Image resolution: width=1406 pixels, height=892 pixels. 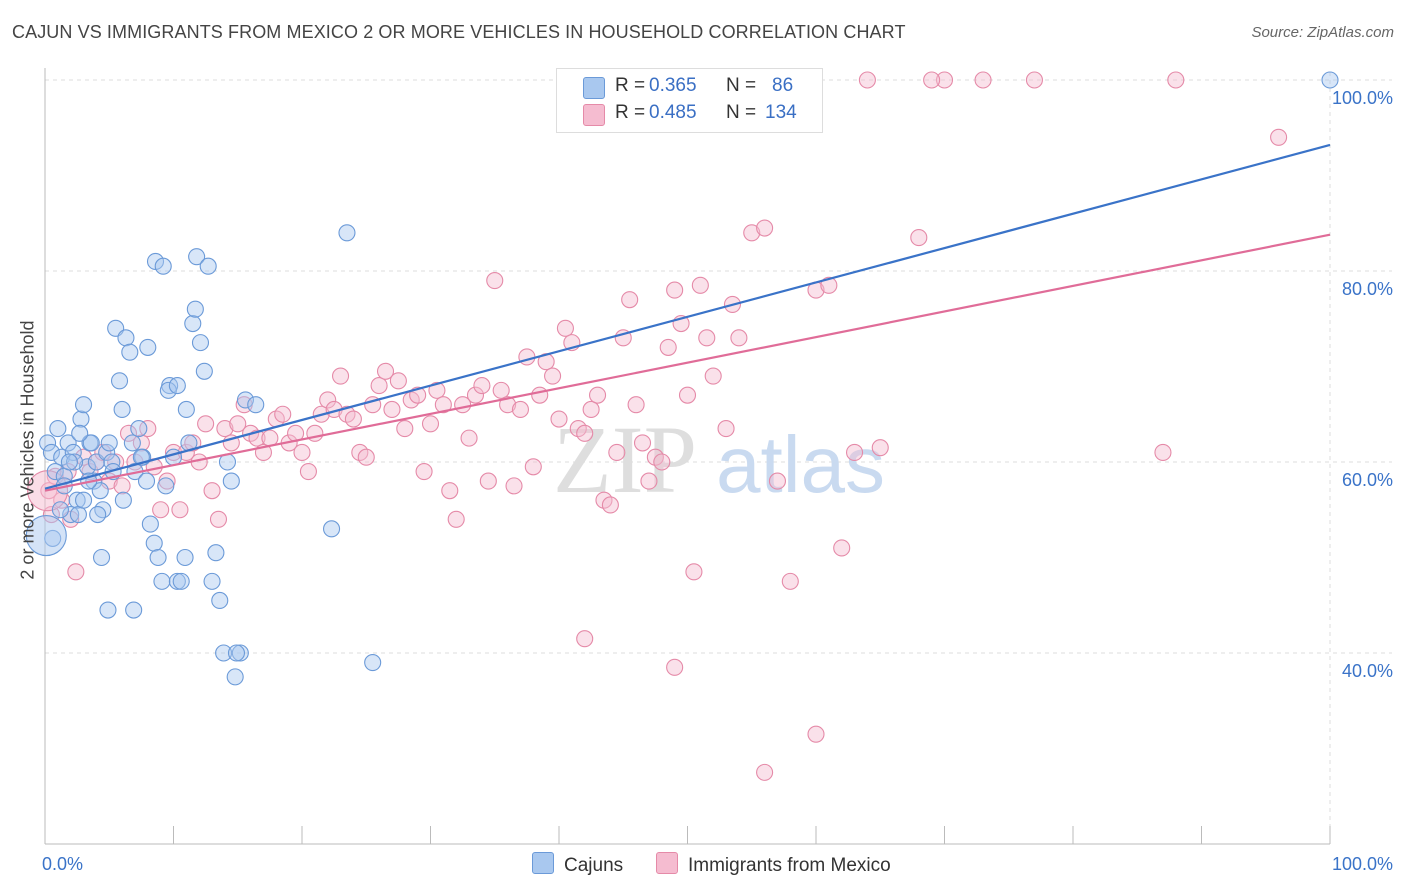 What do you see at coordinates (1362, 98) in the screenshot?
I see `y-tick-label: 100.0%` at bounding box center [1362, 98].